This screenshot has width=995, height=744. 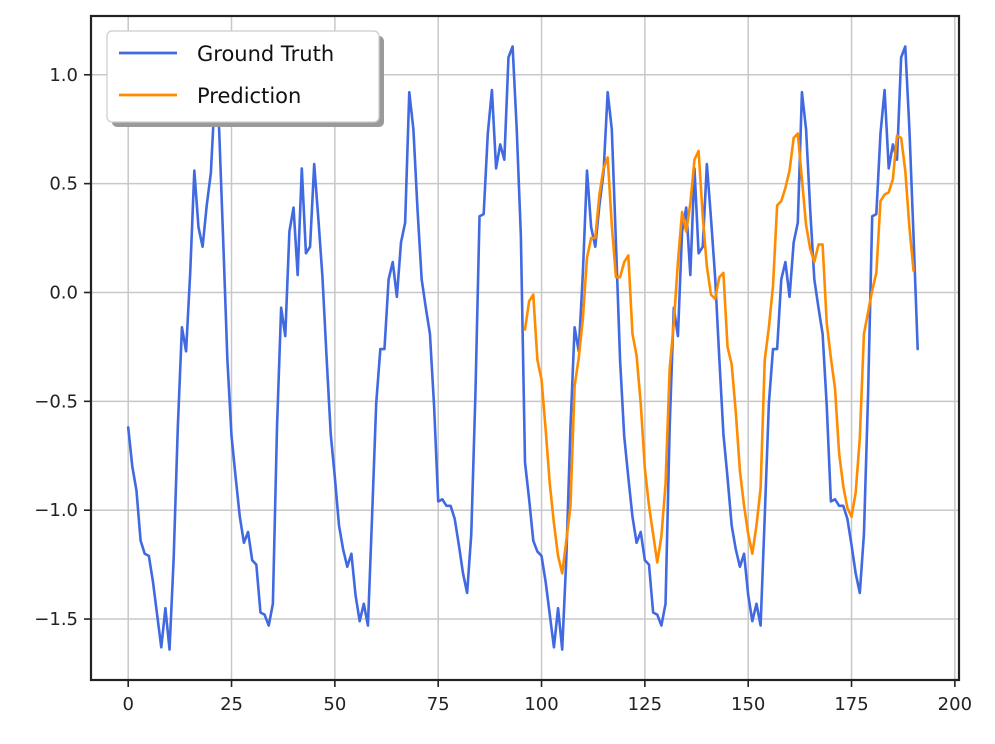 I want to click on y-tick-label: −1.5, so click(x=56, y=619).